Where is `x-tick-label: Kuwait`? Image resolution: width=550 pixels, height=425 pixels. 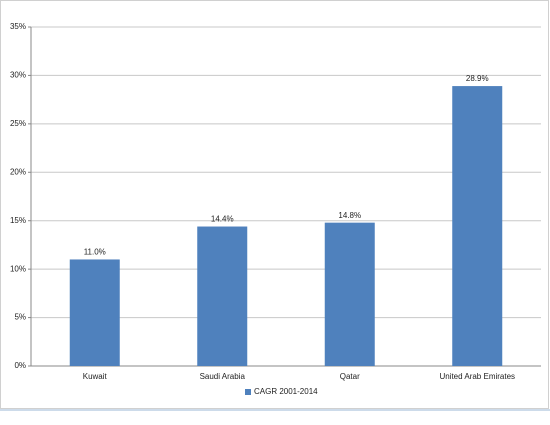 x-tick-label: Kuwait is located at coordinates (95, 376).